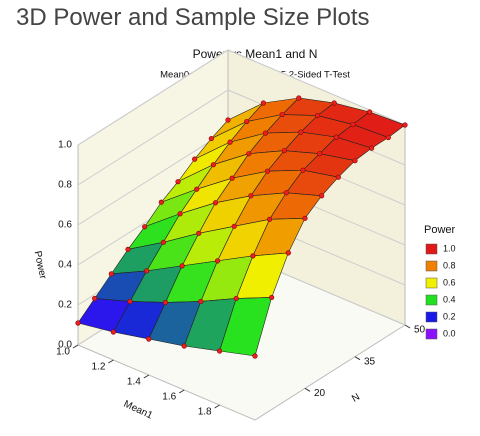 The width and height of the screenshot is (480, 436). Describe the element at coordinates (370, 361) in the screenshot. I see `y-tick-label: 35` at that location.